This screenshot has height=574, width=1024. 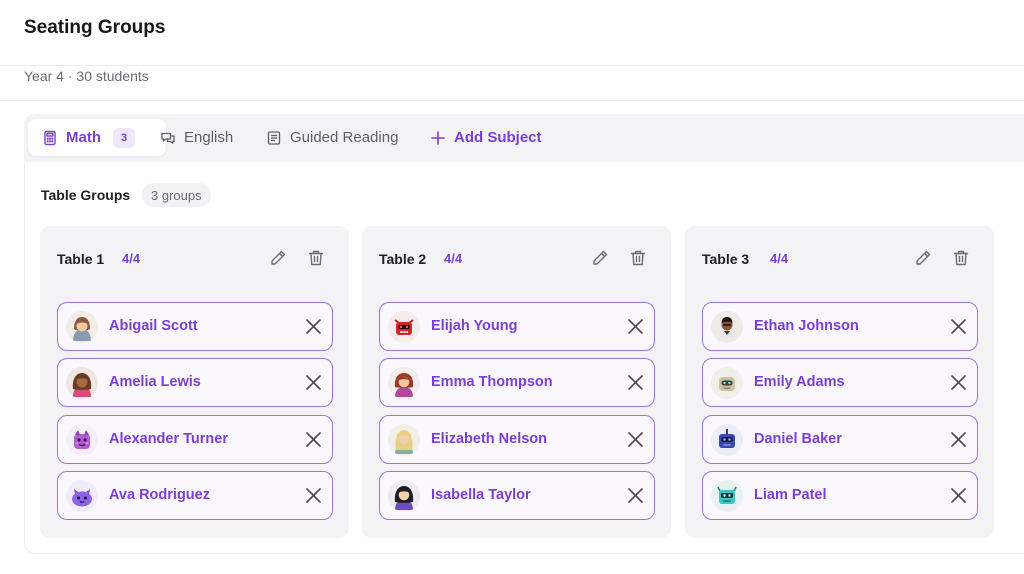 I want to click on avatar-purple-monster, so click(x=82, y=440).